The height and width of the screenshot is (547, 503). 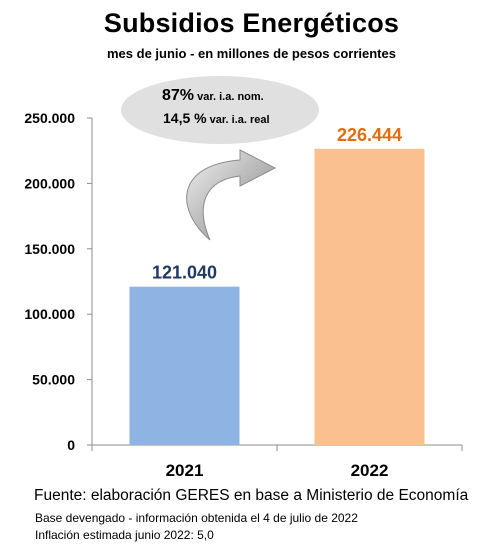 I want to click on y-tick-label: 200.000, so click(x=49, y=183).